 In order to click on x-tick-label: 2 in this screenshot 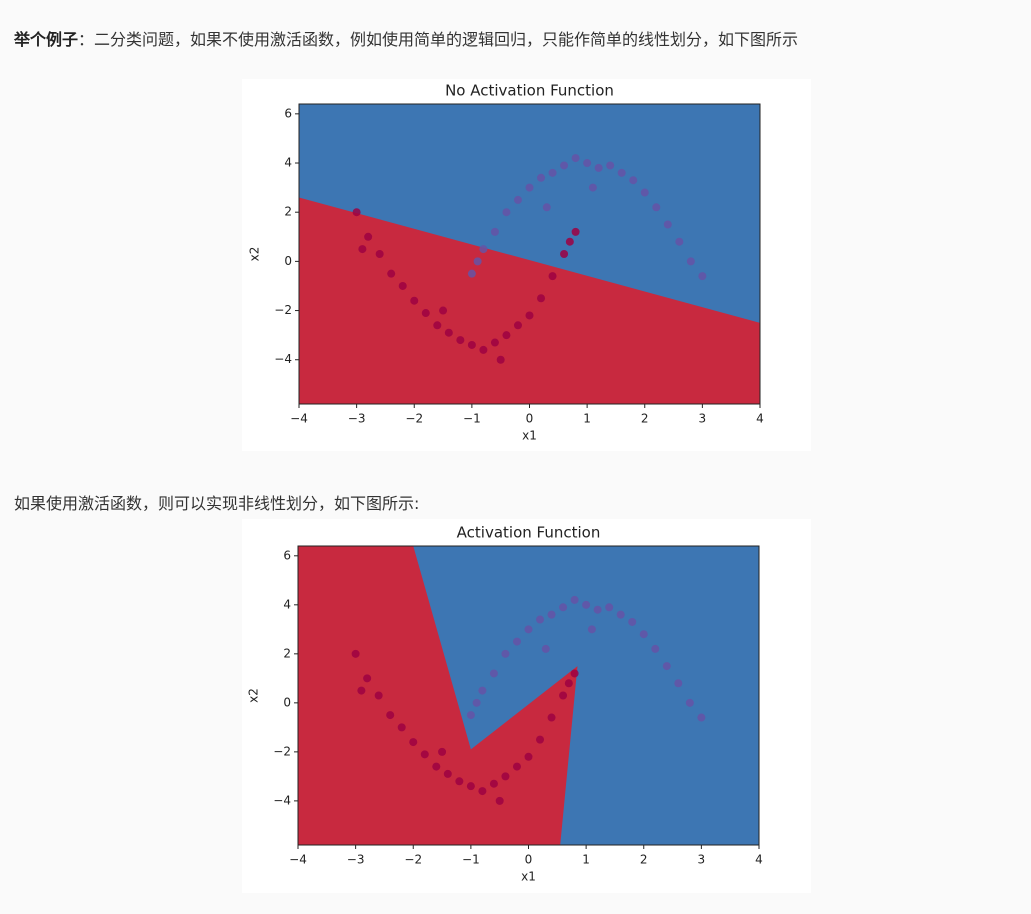, I will do `click(644, 860)`.